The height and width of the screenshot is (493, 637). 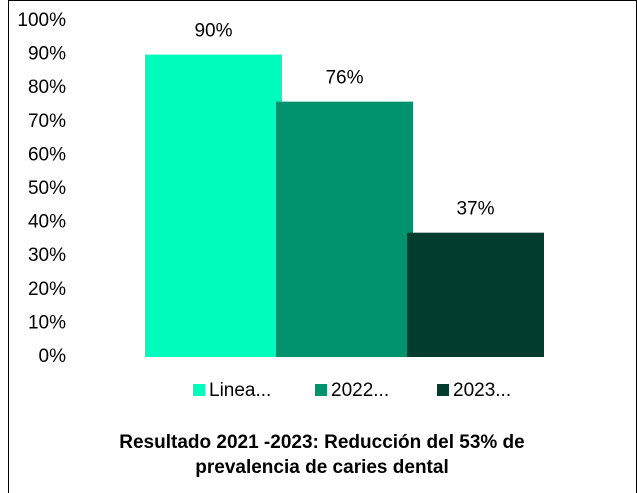 What do you see at coordinates (47, 121) in the screenshot?
I see `y-tick-label: 70%` at bounding box center [47, 121].